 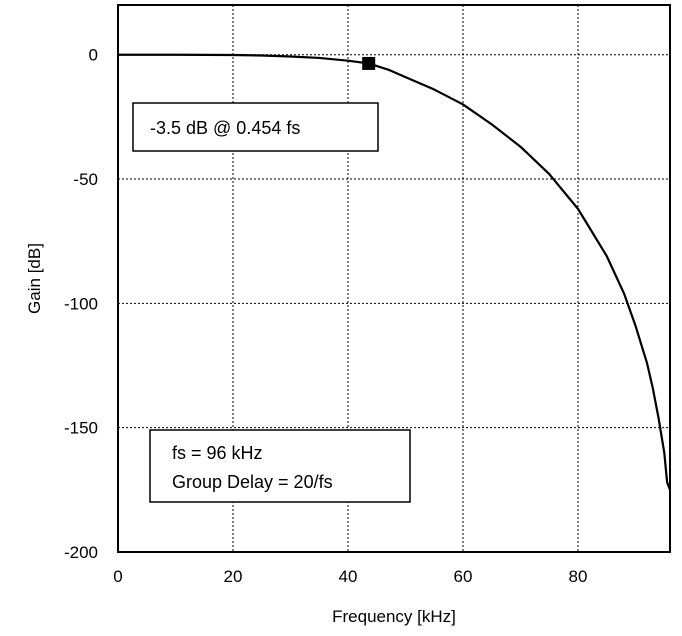 I want to click on y-axis-label: Gain [dB], so click(x=34, y=278).